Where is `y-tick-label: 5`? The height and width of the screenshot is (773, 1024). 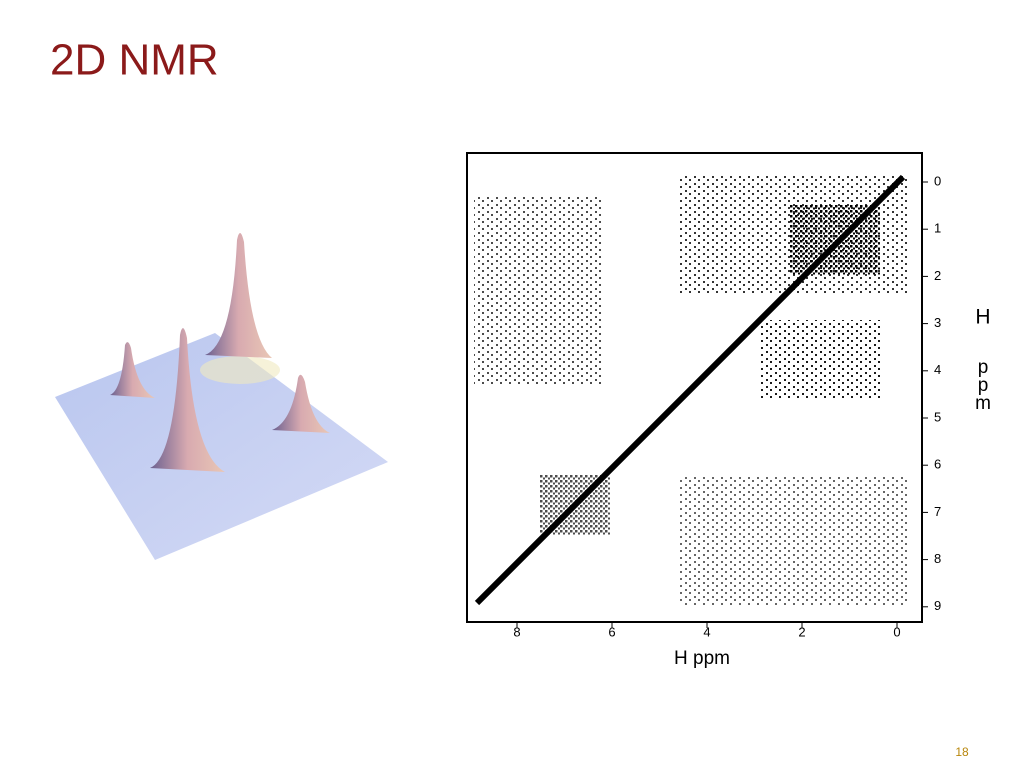 y-tick-label: 5 is located at coordinates (937, 416).